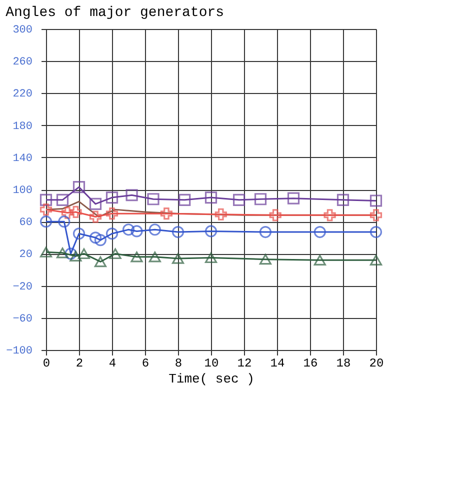 The width and height of the screenshot is (468, 500). Describe the element at coordinates (22, 287) in the screenshot. I see `y-tick-label: −20` at that location.